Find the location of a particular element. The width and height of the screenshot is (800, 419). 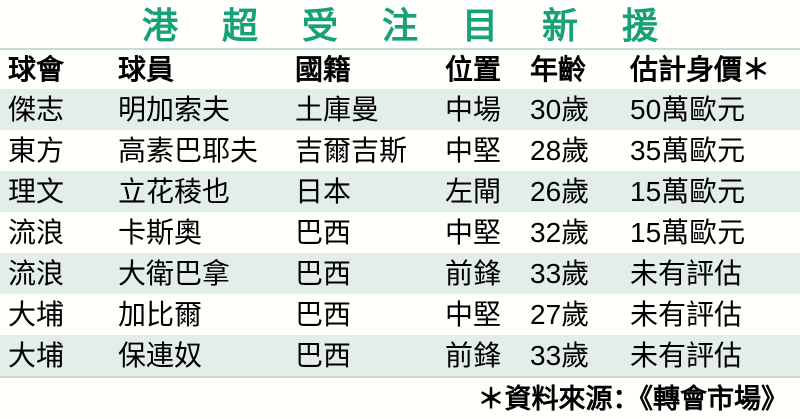

table-row: 傑志 明加索夫 土庫曼 中場 30歲 50萬歐元 is located at coordinates (400, 109).